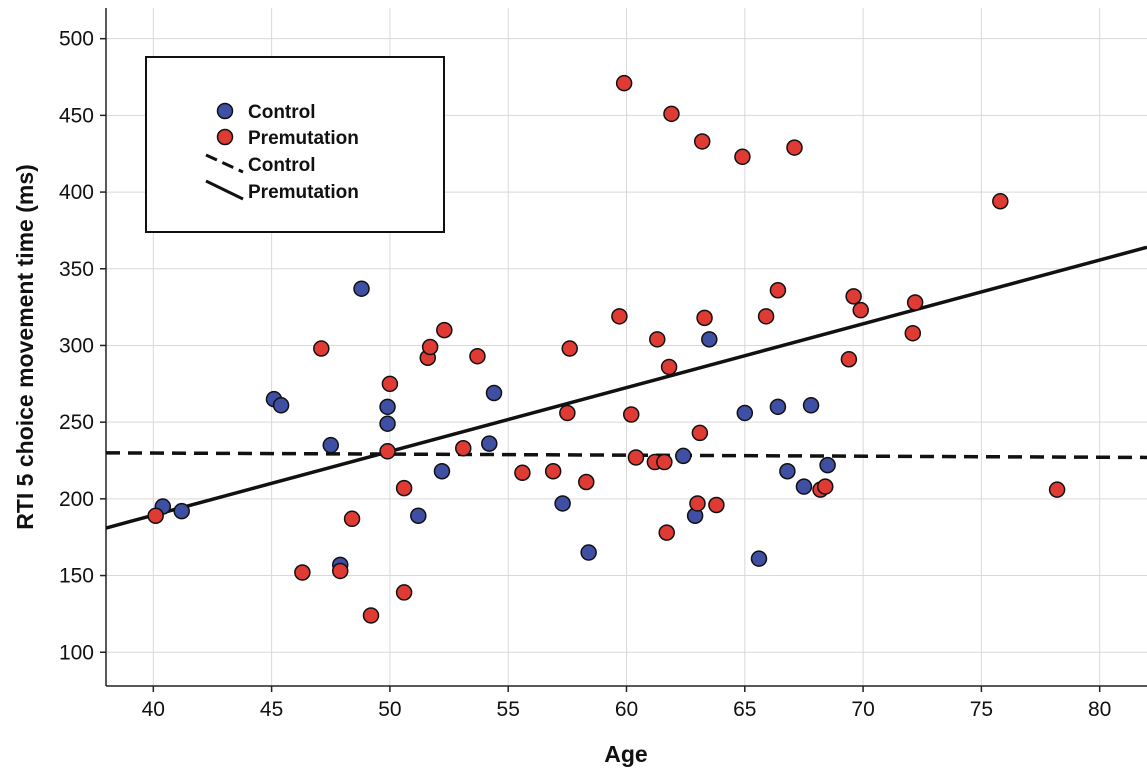 The width and height of the screenshot is (1147, 772). I want to click on legend-control-label: Control, so click(282, 112).